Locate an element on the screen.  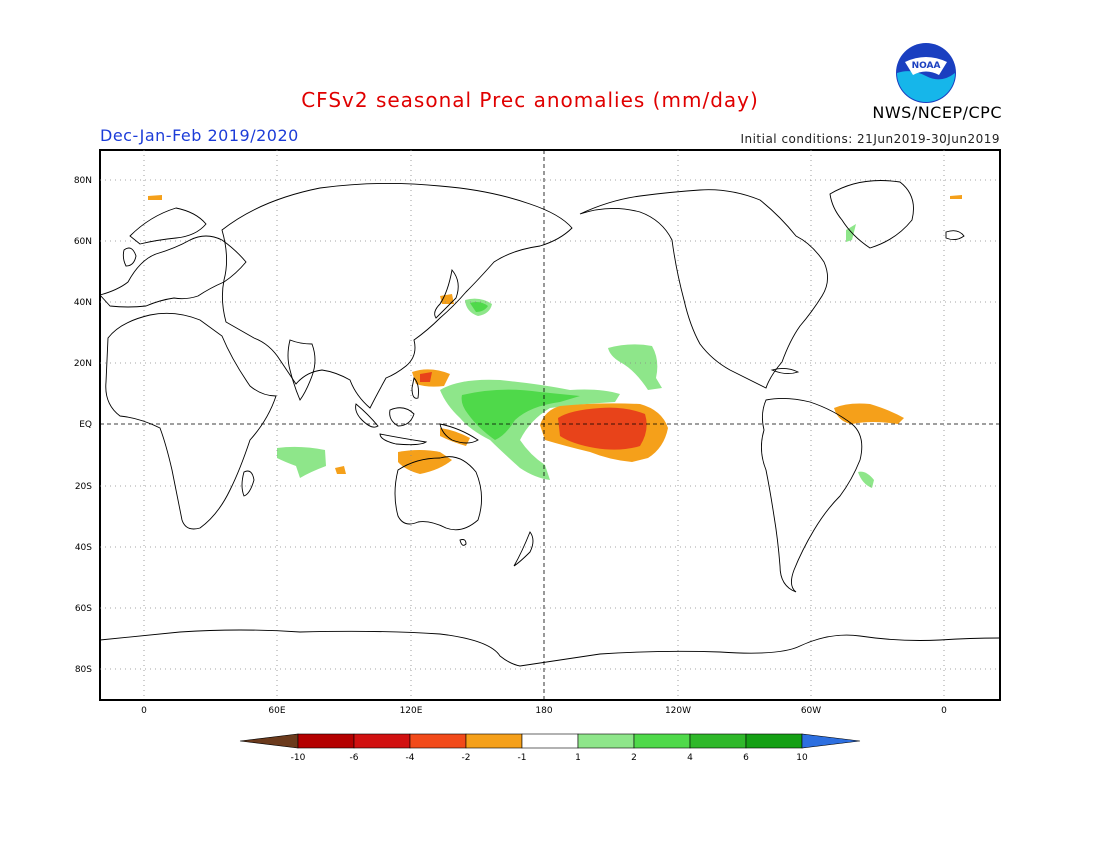
colorbar-right-arrow is located at coordinates (831, 741).